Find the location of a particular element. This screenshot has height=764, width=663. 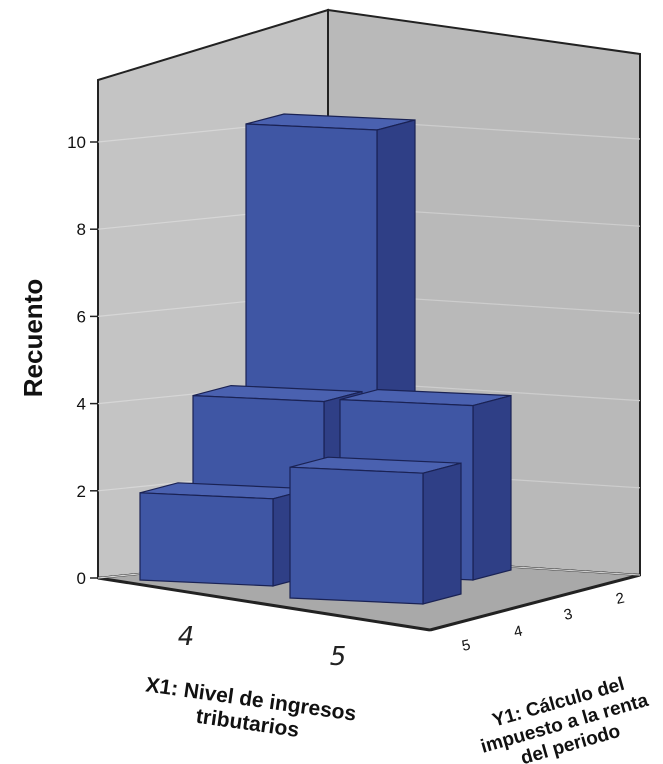

x-category-4: 4 is located at coordinates (186, 637).